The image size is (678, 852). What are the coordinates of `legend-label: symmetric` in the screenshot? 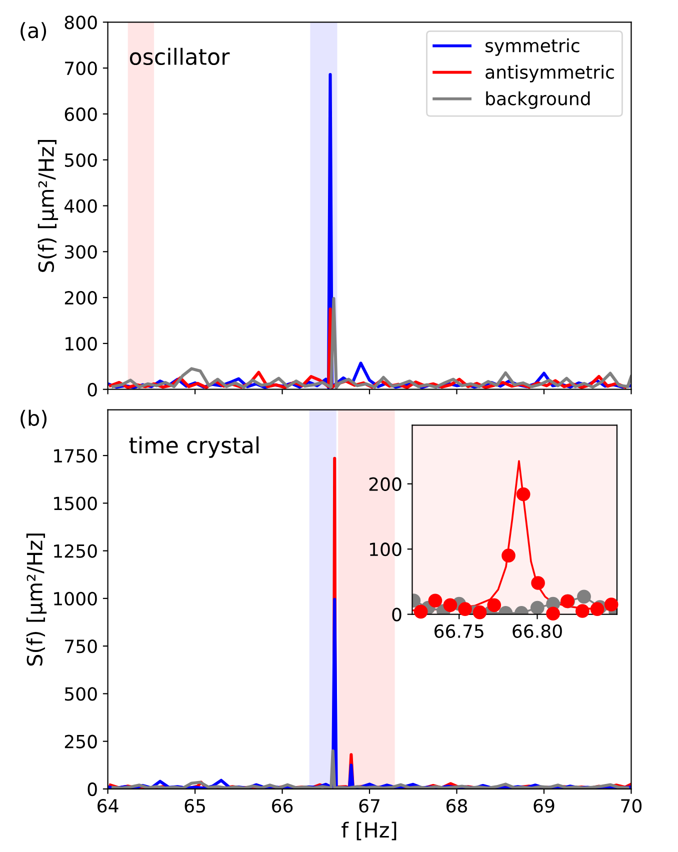 It's located at (533, 47).